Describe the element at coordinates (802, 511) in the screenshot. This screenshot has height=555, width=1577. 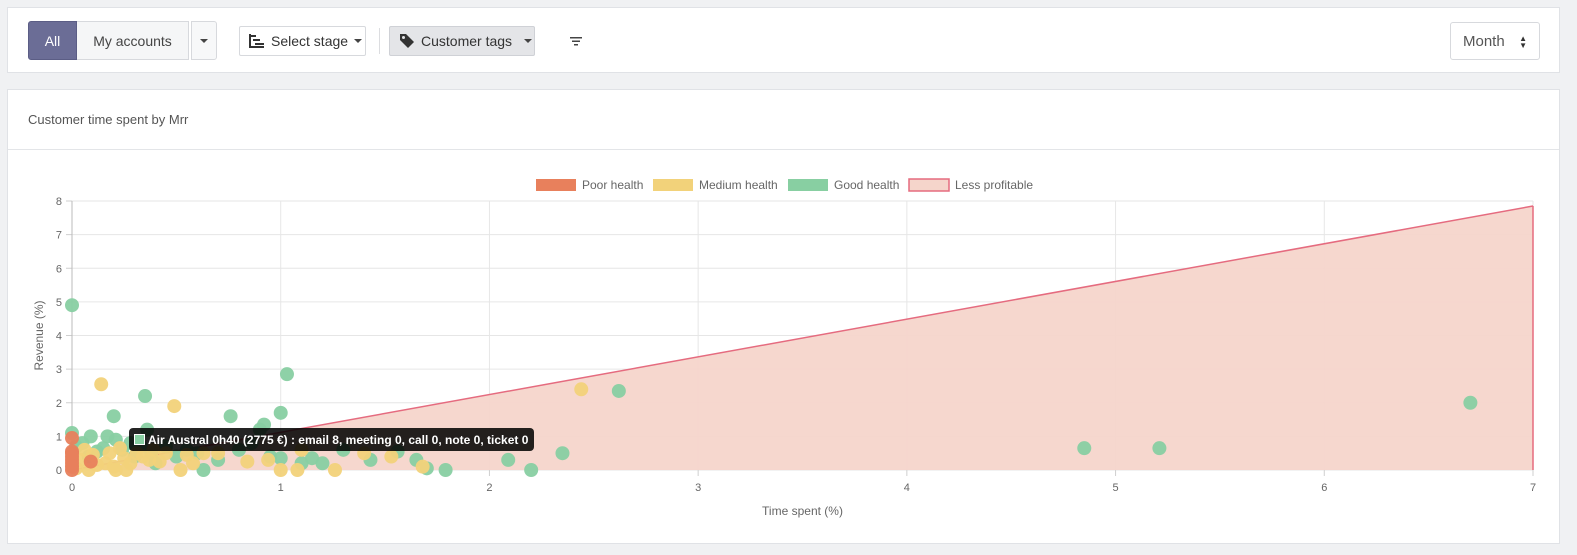
I see `x-axis-title: Time spent (%)` at that location.